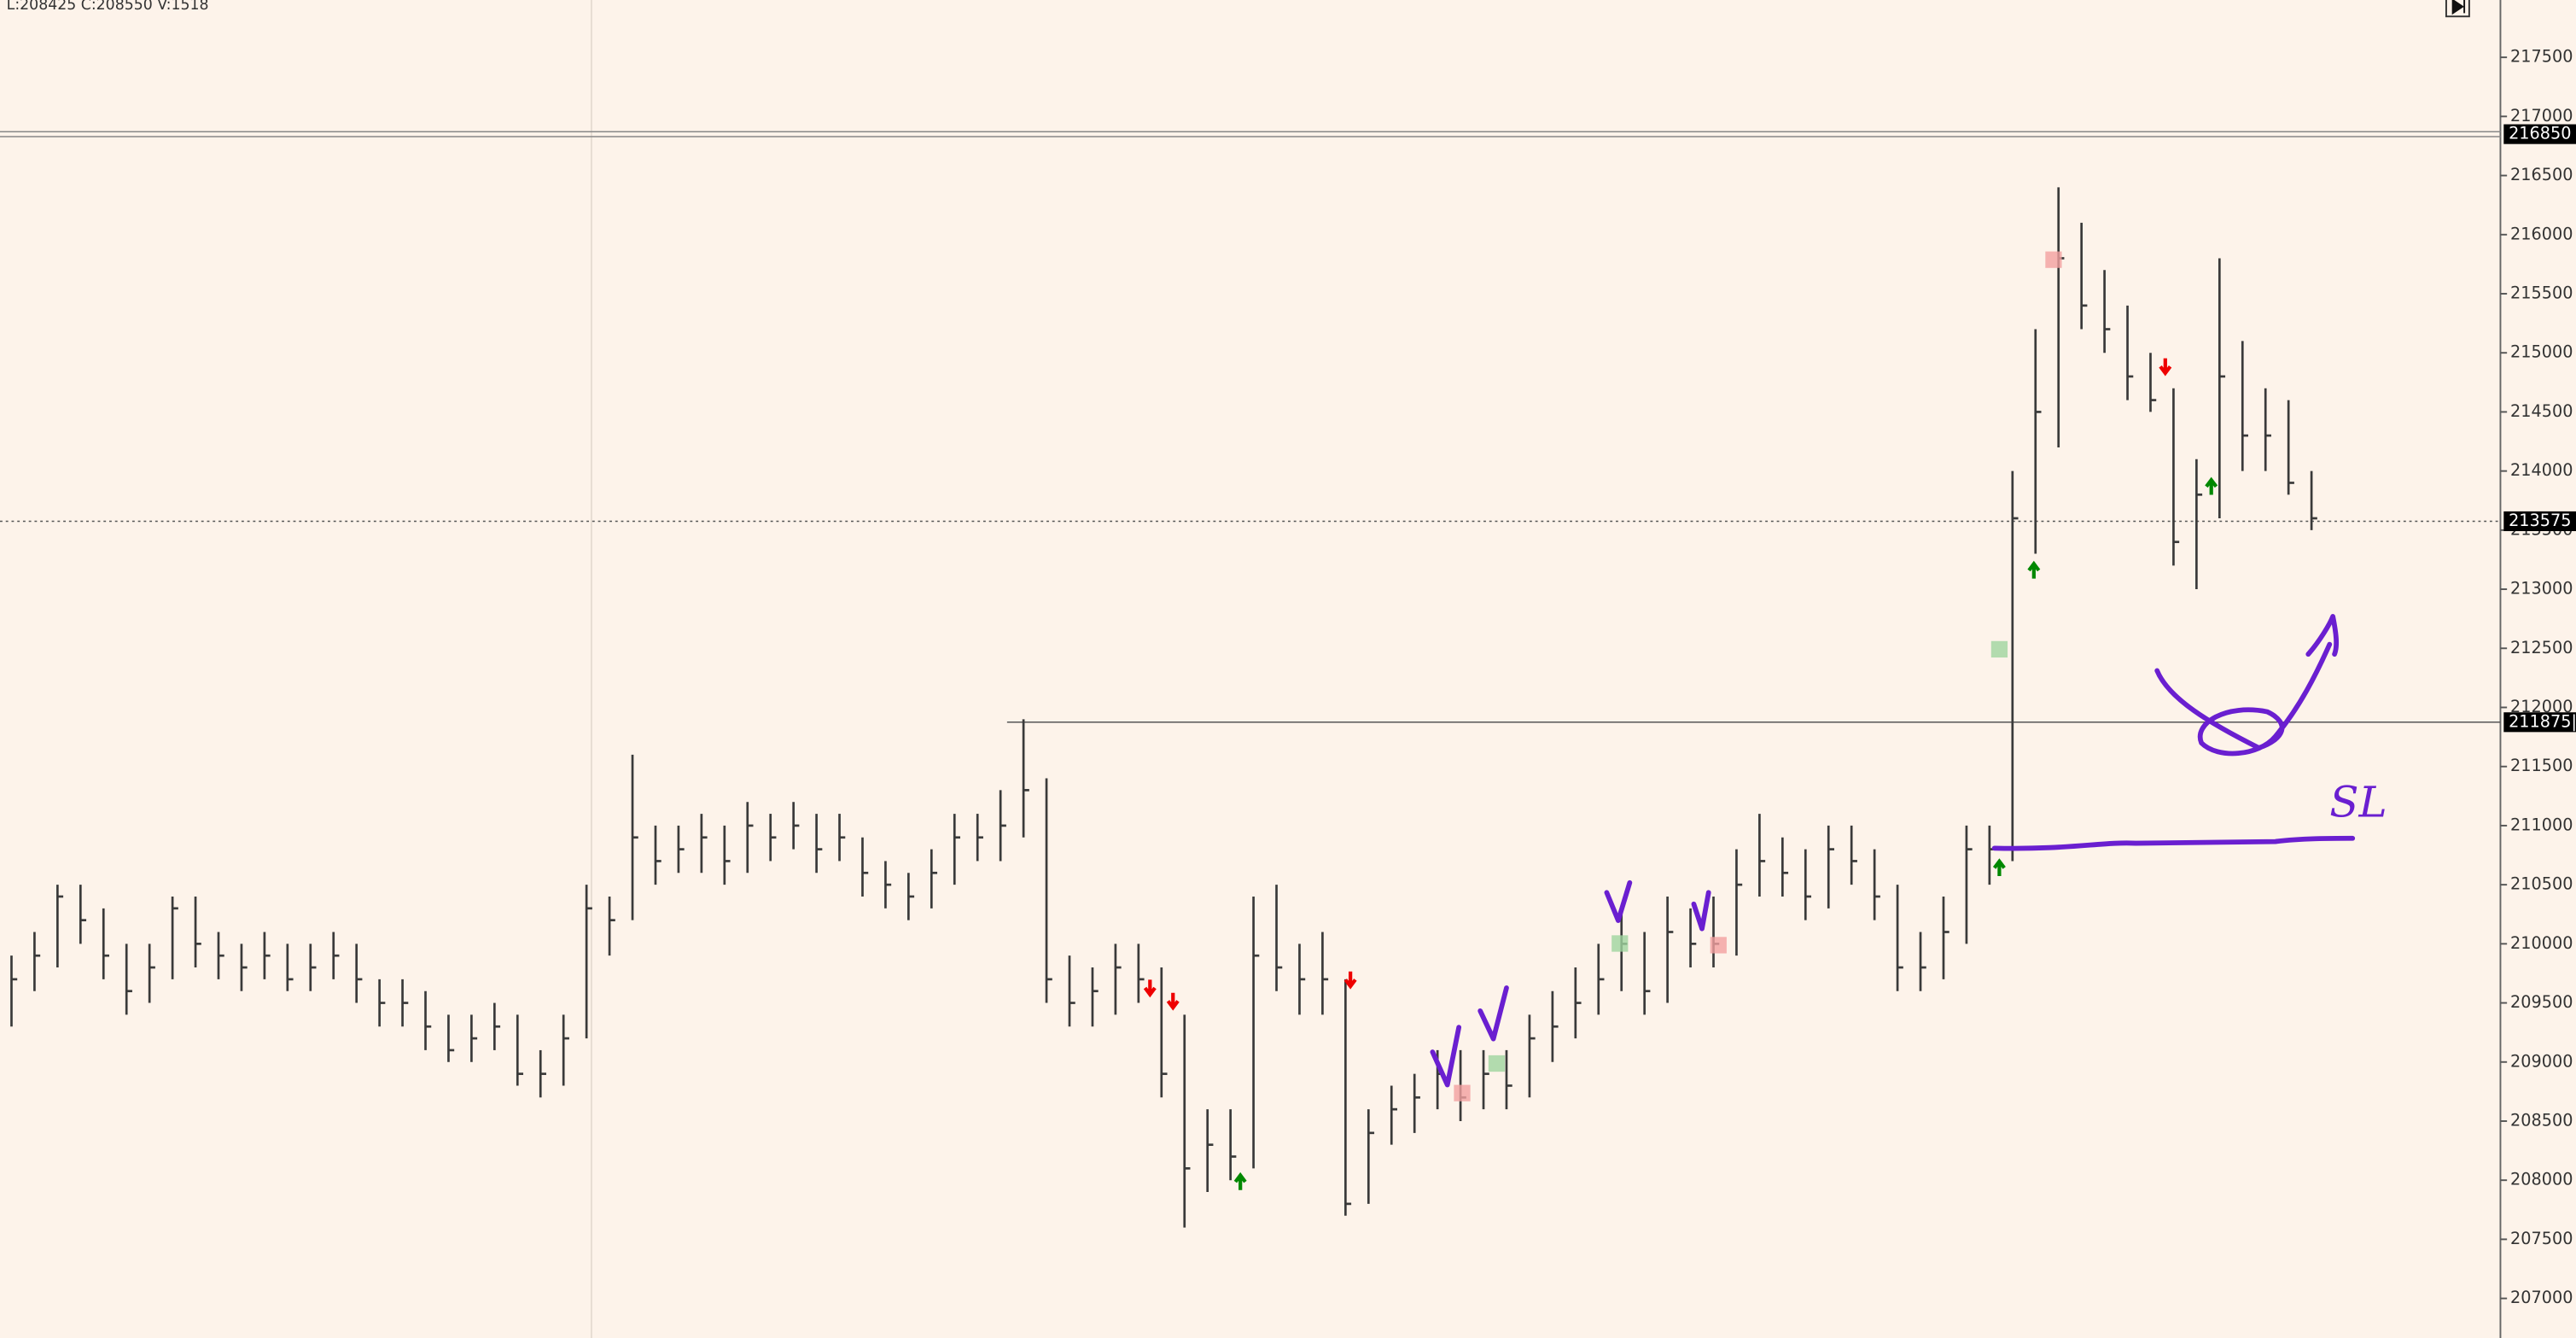 The width and height of the screenshot is (2576, 1338). What do you see at coordinates (2173, 843) in the screenshot?
I see `sl-line` at bounding box center [2173, 843].